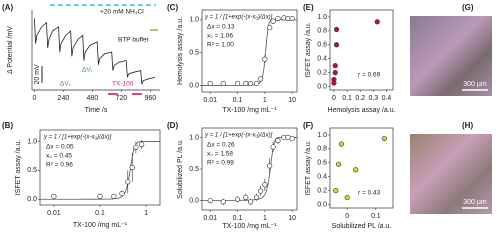 The image size is (500, 240). I want to click on x-axis-label: Hemolysis assay /a.u., so click(361, 110).